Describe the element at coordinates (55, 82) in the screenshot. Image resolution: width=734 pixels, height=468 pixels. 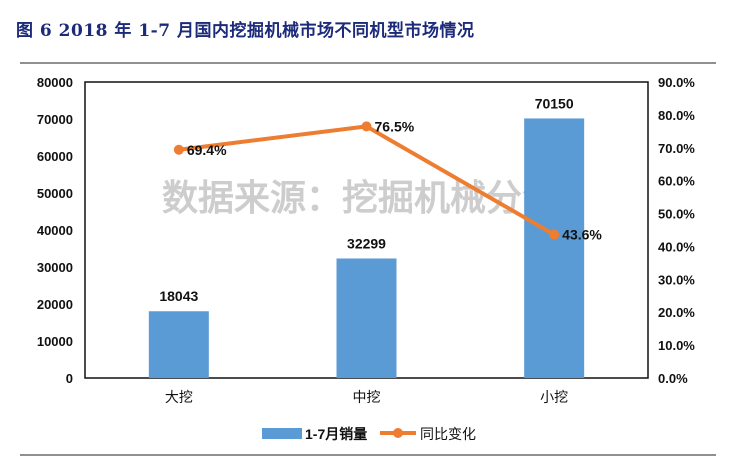
I see `left-tick-label: 80000` at that location.